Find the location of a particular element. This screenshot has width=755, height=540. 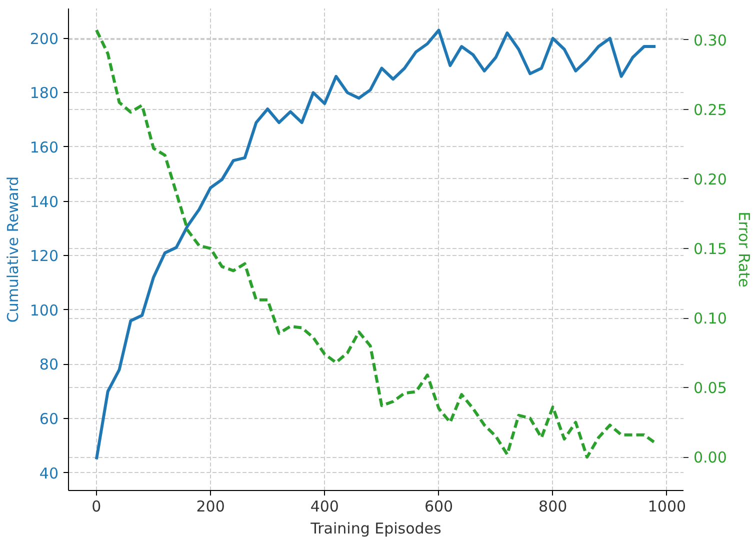

y2-axis-title: Error Rate is located at coordinates (743, 250).